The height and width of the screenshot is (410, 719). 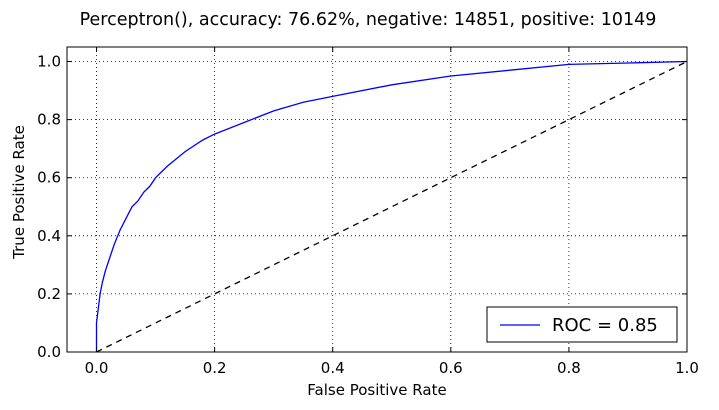 I want to click on x-tick-label: 1.0, so click(x=687, y=368).